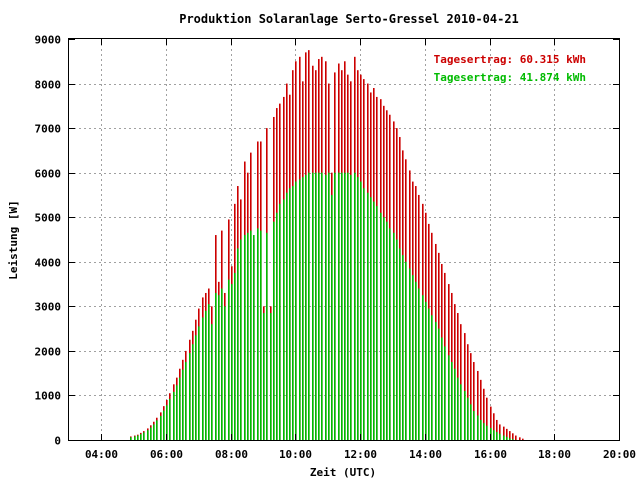 The image size is (640, 480). I want to click on x-tick-label: 06:00, so click(166, 454).